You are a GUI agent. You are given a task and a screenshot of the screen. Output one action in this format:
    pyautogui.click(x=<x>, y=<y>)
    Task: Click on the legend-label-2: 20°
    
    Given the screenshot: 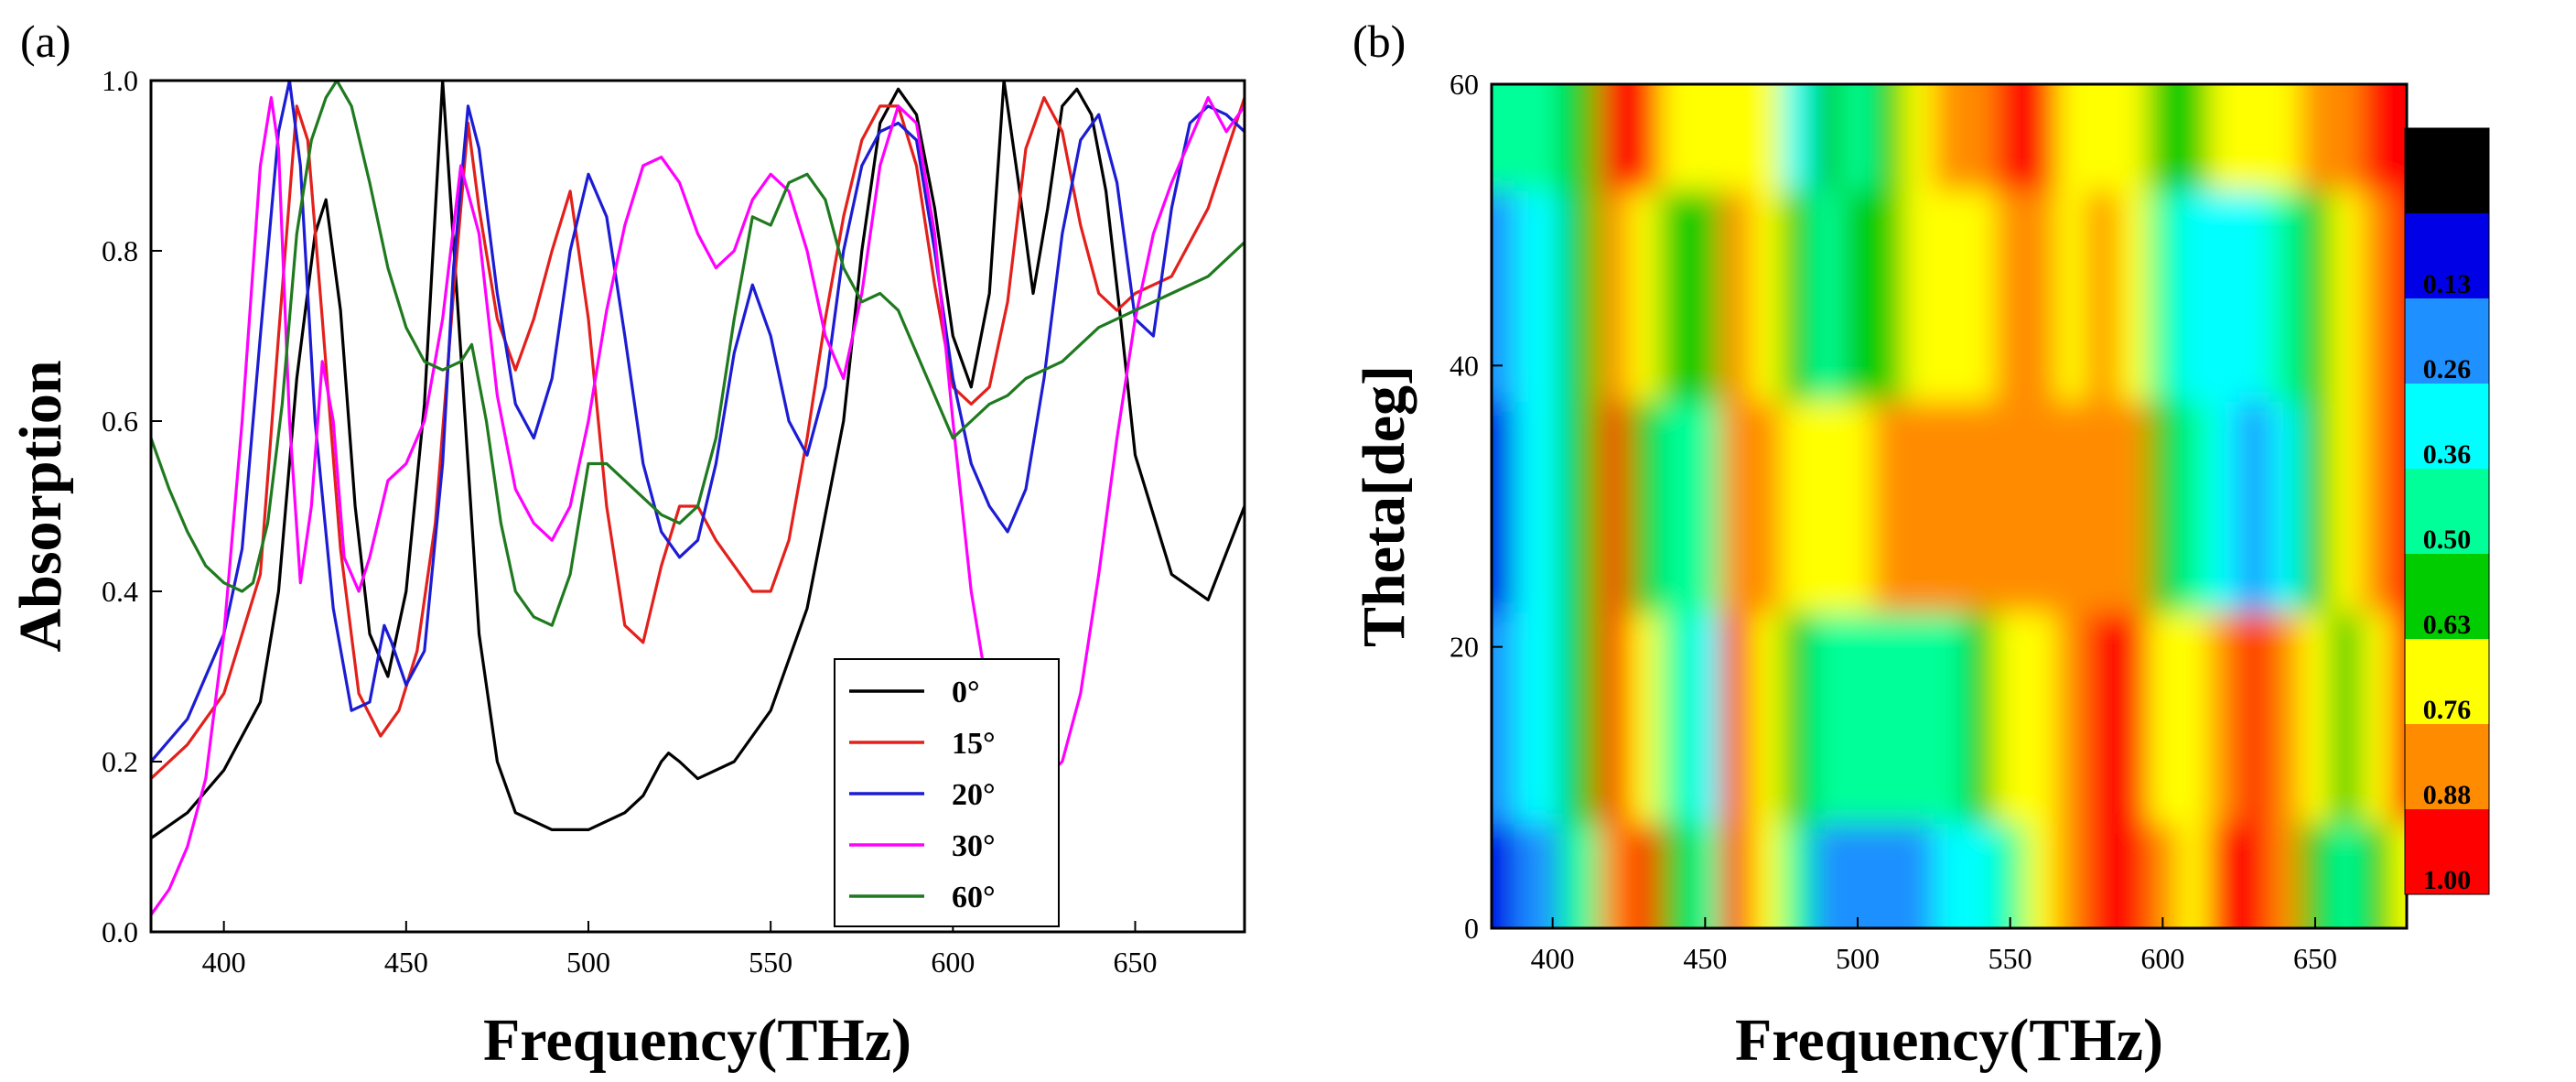 What is the action you would take?
    pyautogui.click(x=974, y=795)
    